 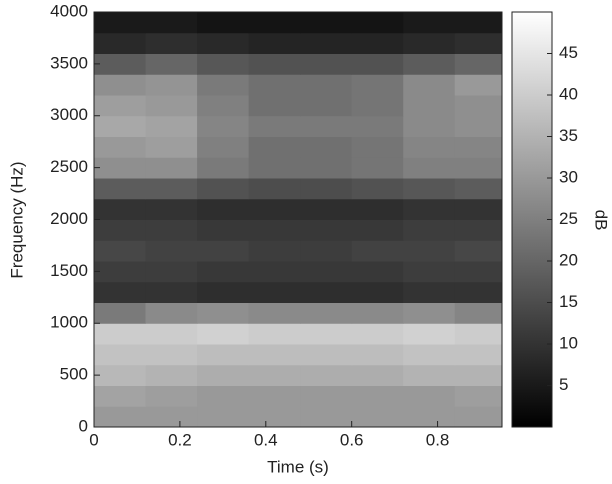 What do you see at coordinates (563, 384) in the screenshot?
I see `colorbar-tick-label: 5` at bounding box center [563, 384].